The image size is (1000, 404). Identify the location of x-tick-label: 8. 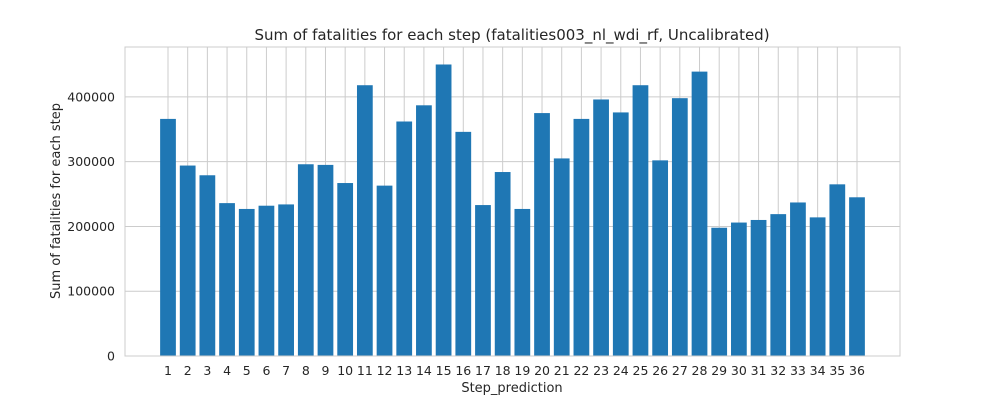
(306, 370).